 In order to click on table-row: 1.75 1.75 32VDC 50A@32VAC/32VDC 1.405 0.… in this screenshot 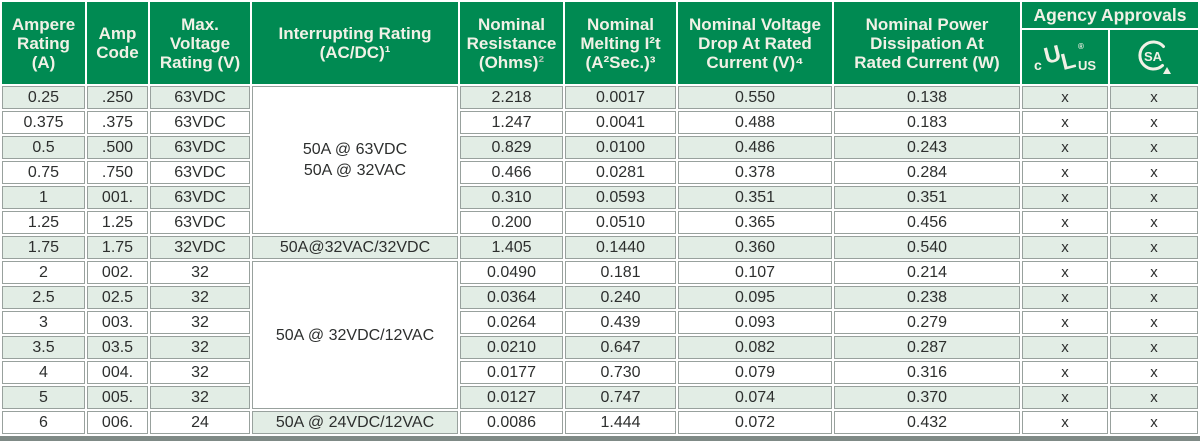, I will do `click(600, 247)`.